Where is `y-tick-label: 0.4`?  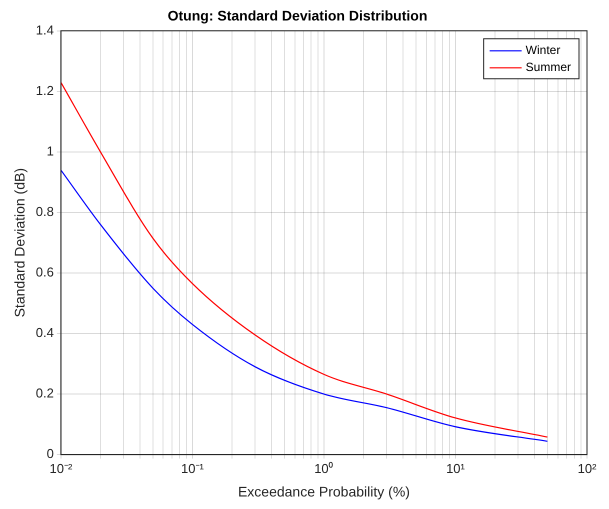 y-tick-label: 0.4 is located at coordinates (45, 332).